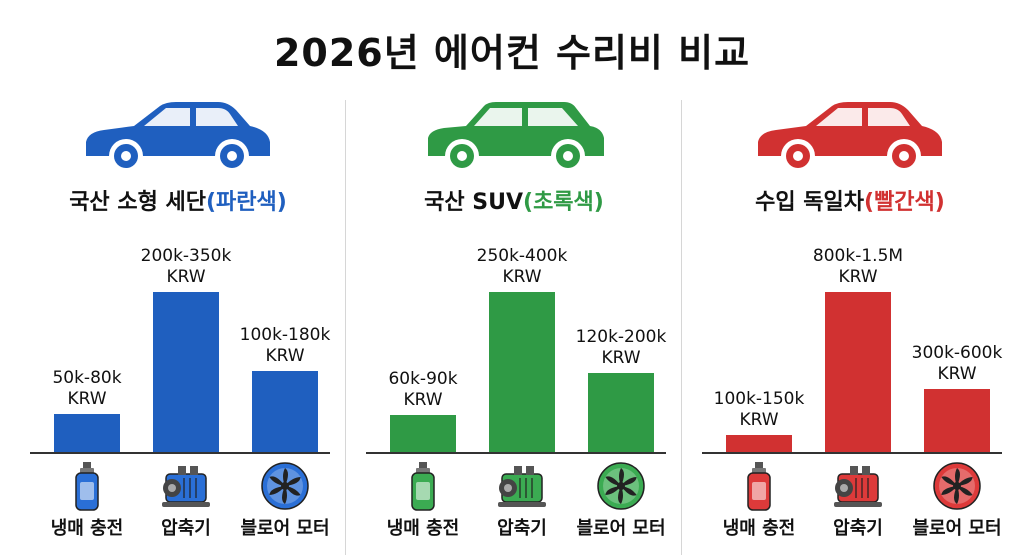  I want to click on bar-value-label: 100k-180k KRW, so click(285, 345).